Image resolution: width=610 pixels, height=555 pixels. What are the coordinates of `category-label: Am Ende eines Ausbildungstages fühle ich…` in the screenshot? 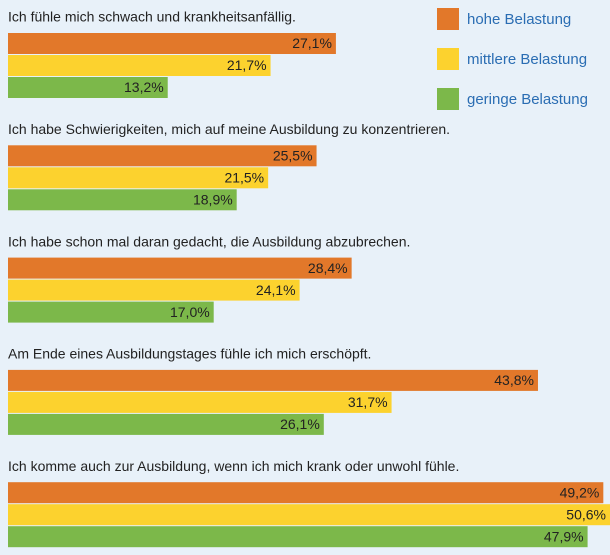 It's located at (189, 354).